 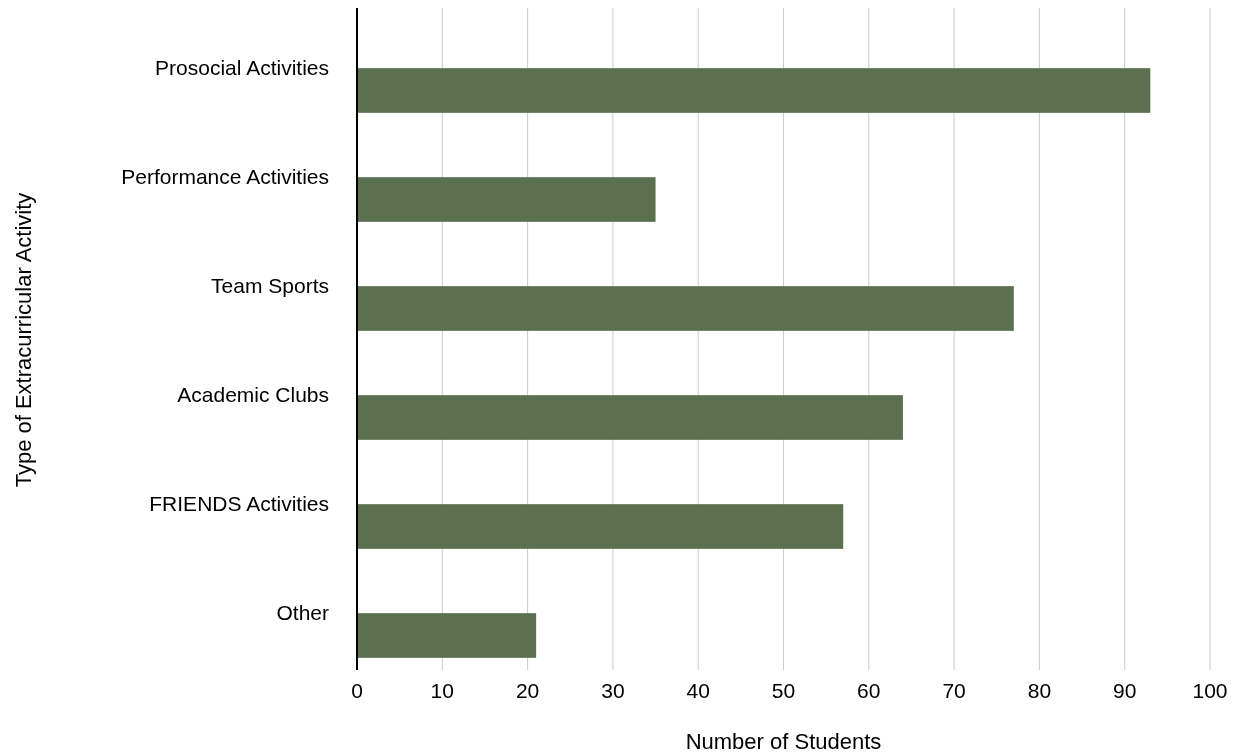 What do you see at coordinates (253, 394) in the screenshot?
I see `y-tick-label: Academic Clubs` at bounding box center [253, 394].